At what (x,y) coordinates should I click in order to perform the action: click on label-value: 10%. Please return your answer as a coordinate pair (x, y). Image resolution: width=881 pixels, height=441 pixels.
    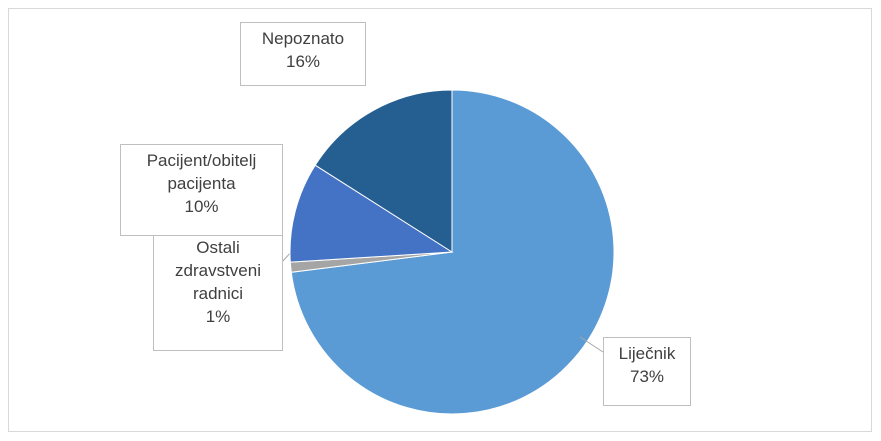
    Looking at the image, I should click on (201, 206).